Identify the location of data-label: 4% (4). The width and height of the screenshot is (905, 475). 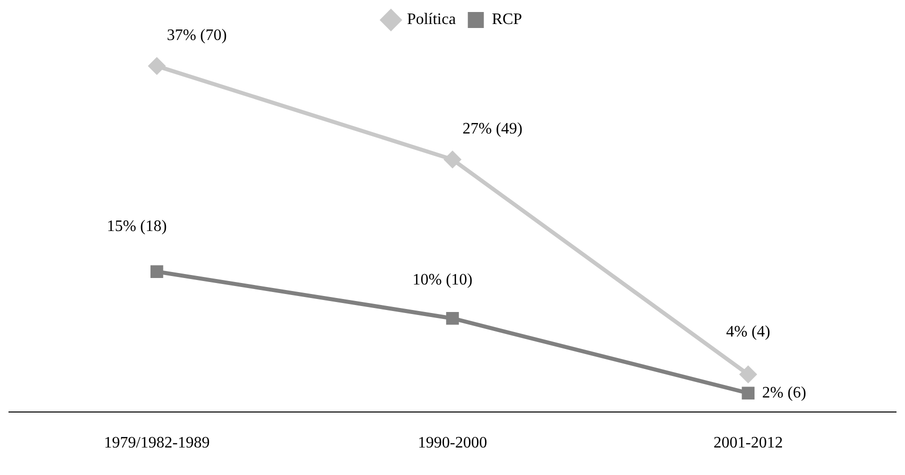
(748, 332).